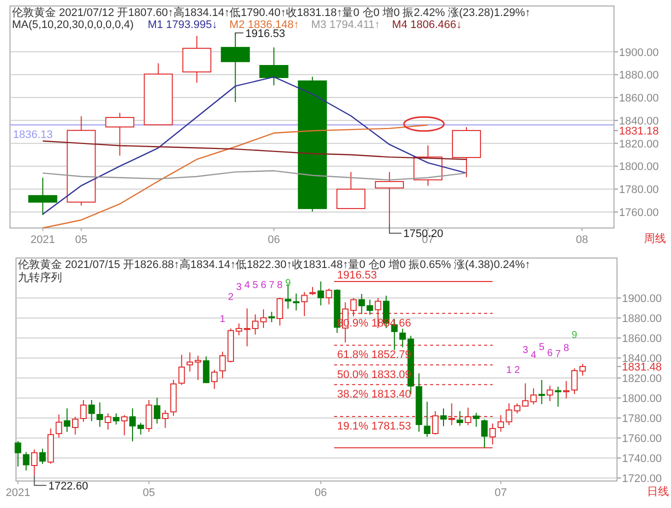 This screenshot has height=508, width=671. I want to click on y-tick-label: 1720.00, so click(642, 479).